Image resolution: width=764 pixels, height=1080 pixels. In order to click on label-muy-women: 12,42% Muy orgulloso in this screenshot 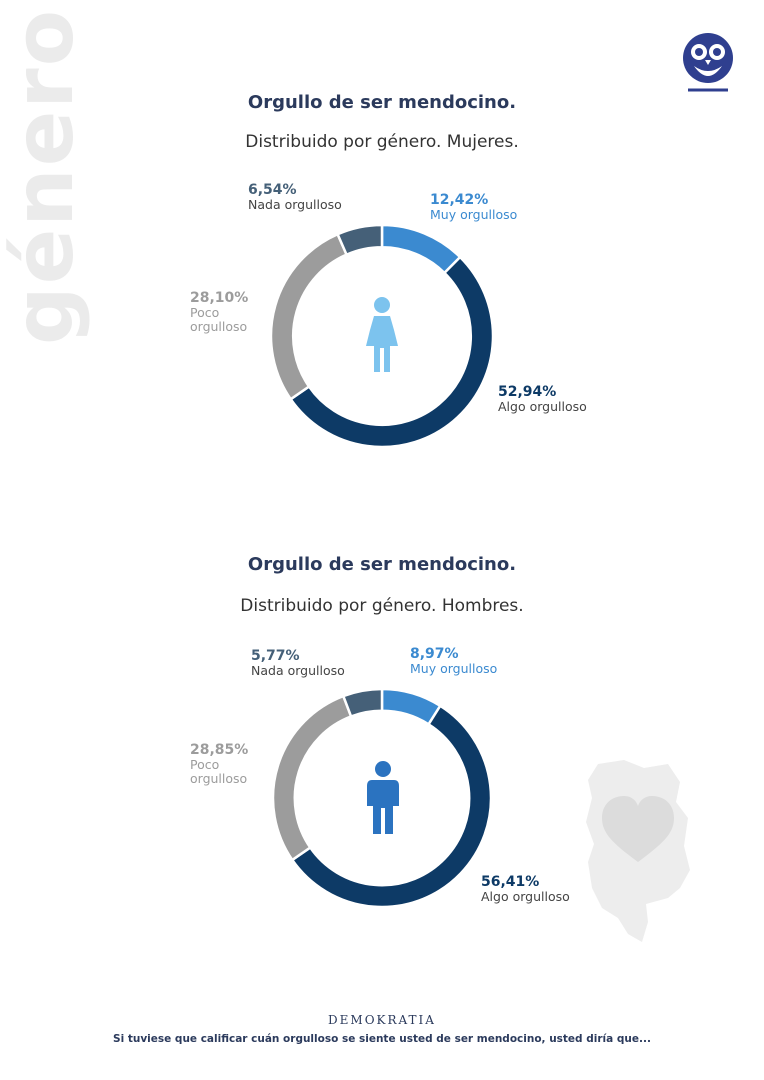, I will do `click(500, 207)`.